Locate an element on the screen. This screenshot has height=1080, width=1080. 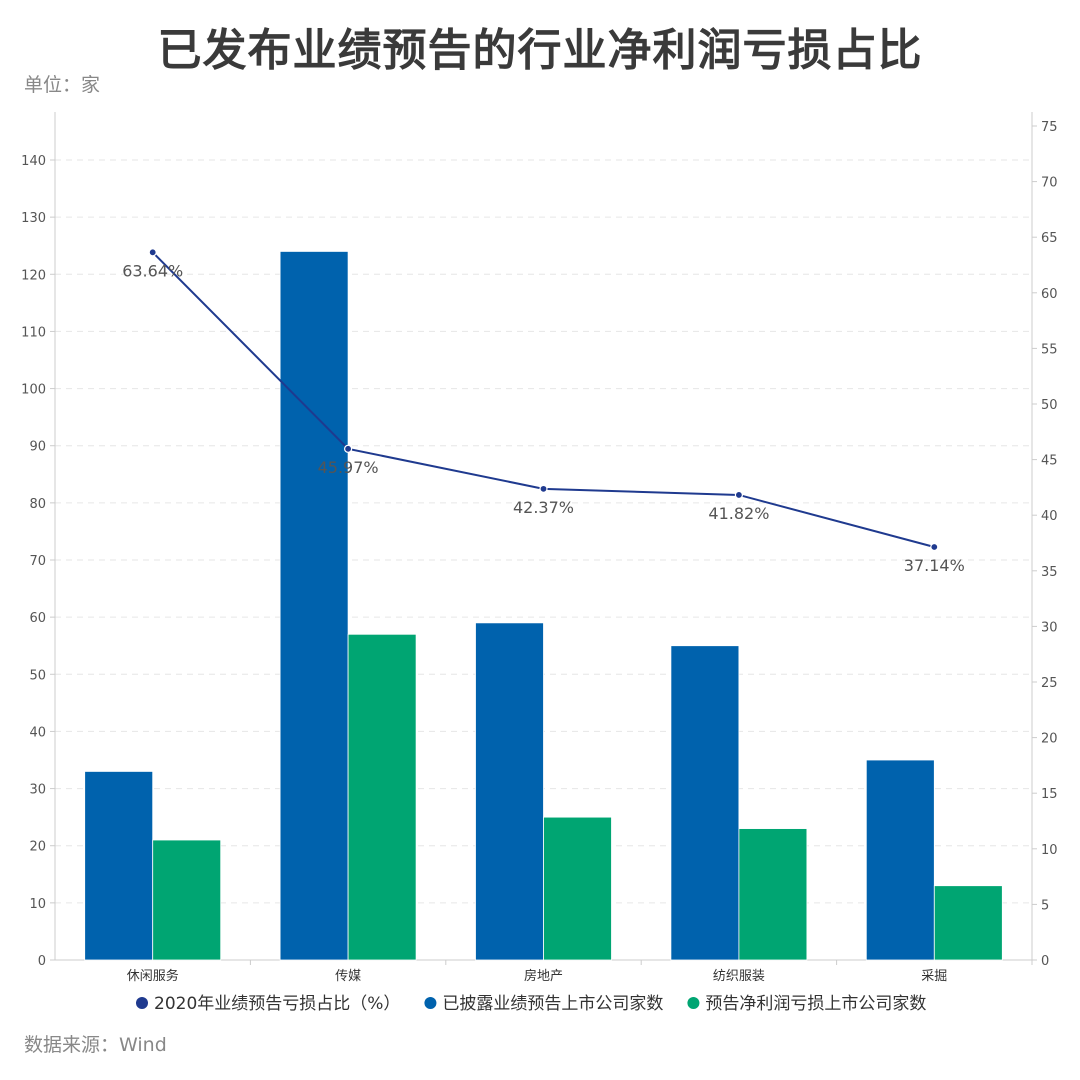
left-tick-label: 10 is located at coordinates (37, 904).